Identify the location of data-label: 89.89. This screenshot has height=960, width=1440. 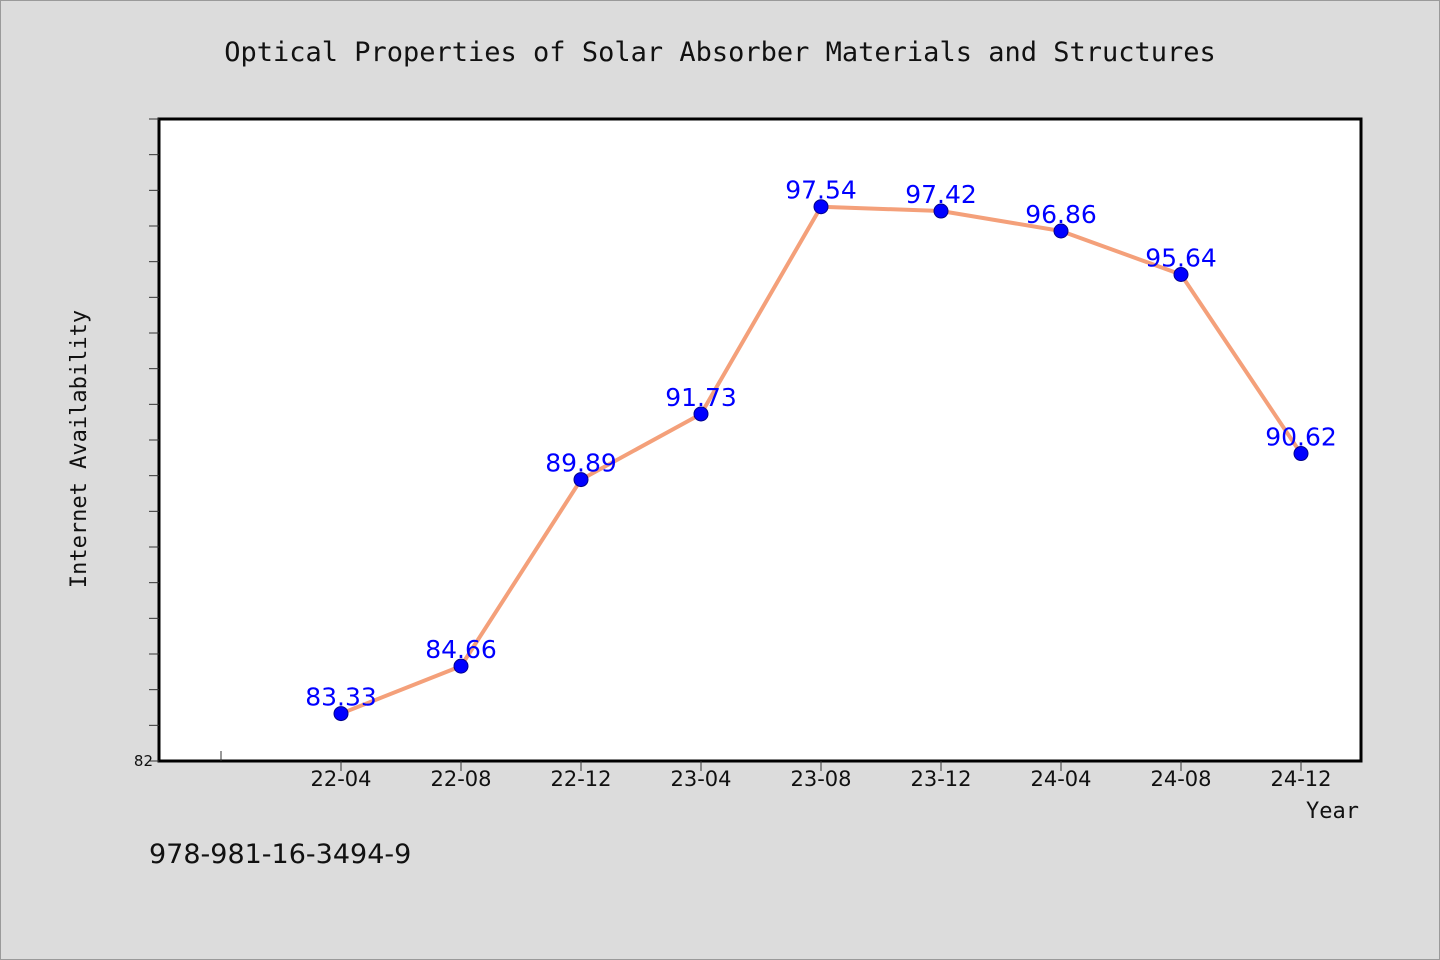
(581, 463).